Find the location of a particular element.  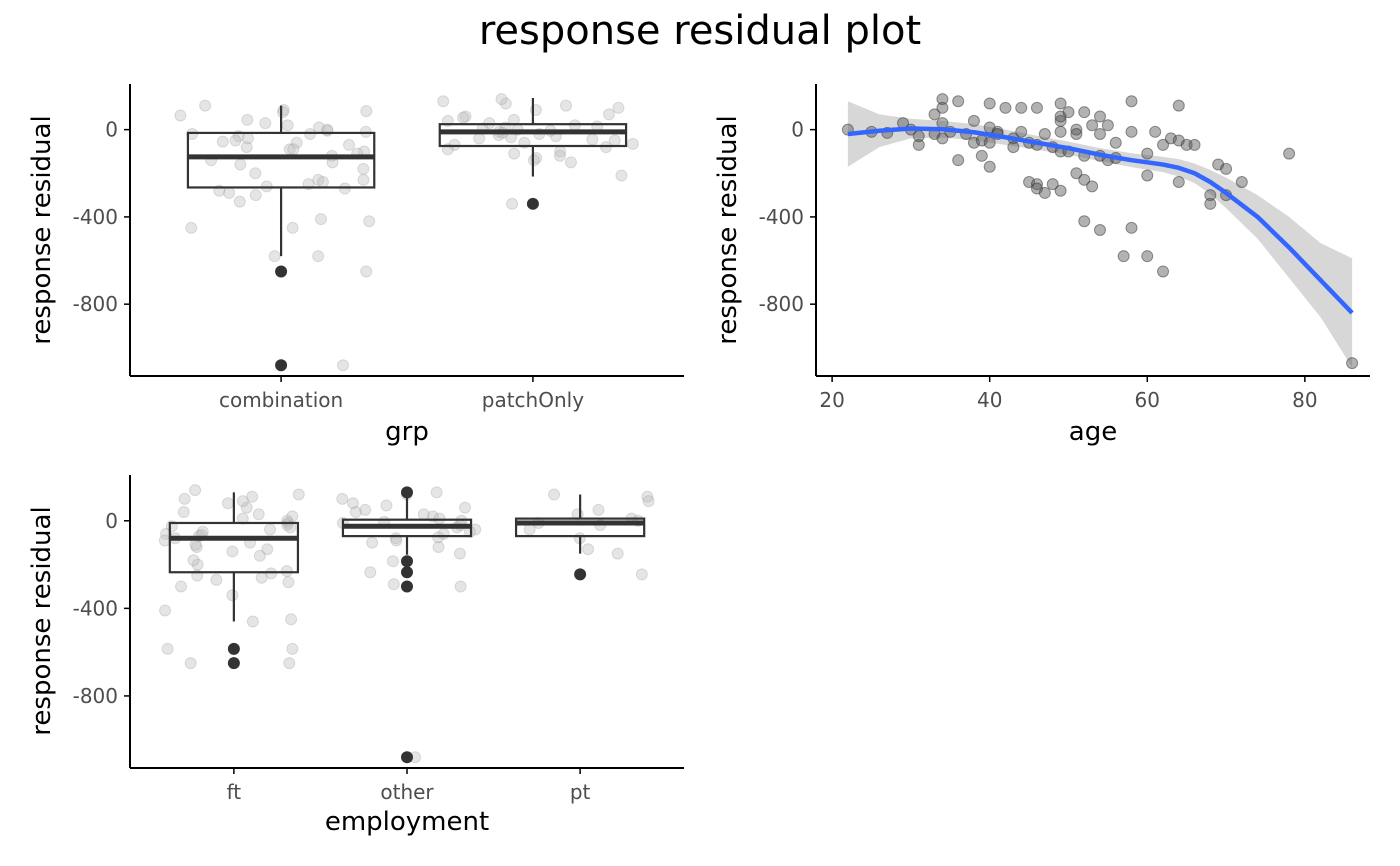

x-tick-label: 40 is located at coordinates (989, 400).